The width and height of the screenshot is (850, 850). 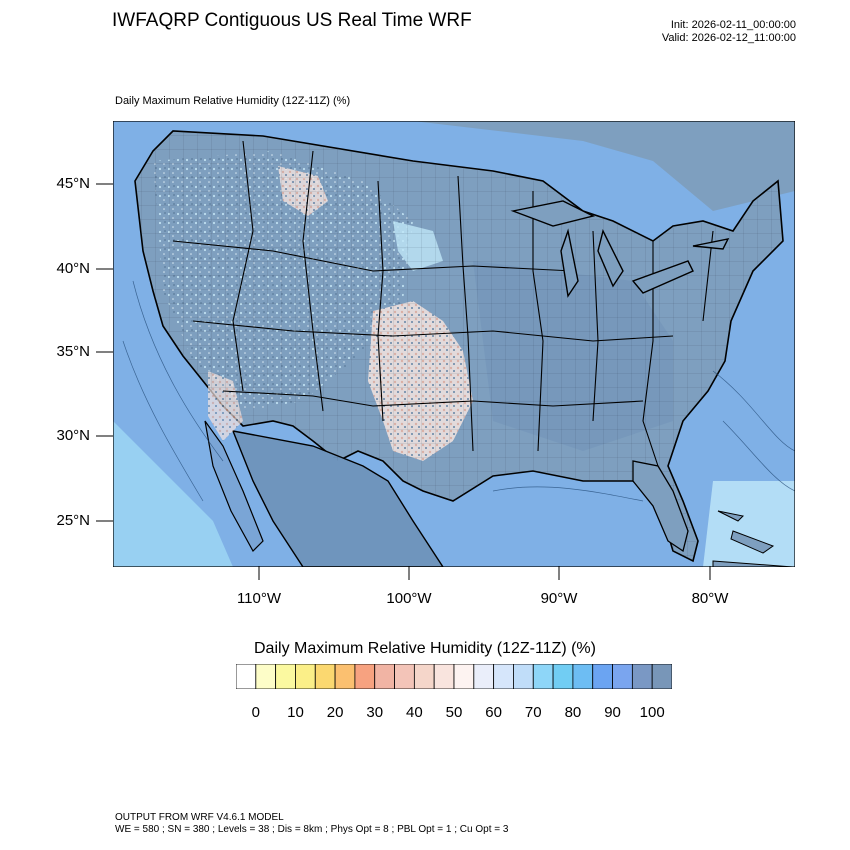 I want to click on colorbar, so click(x=454, y=676).